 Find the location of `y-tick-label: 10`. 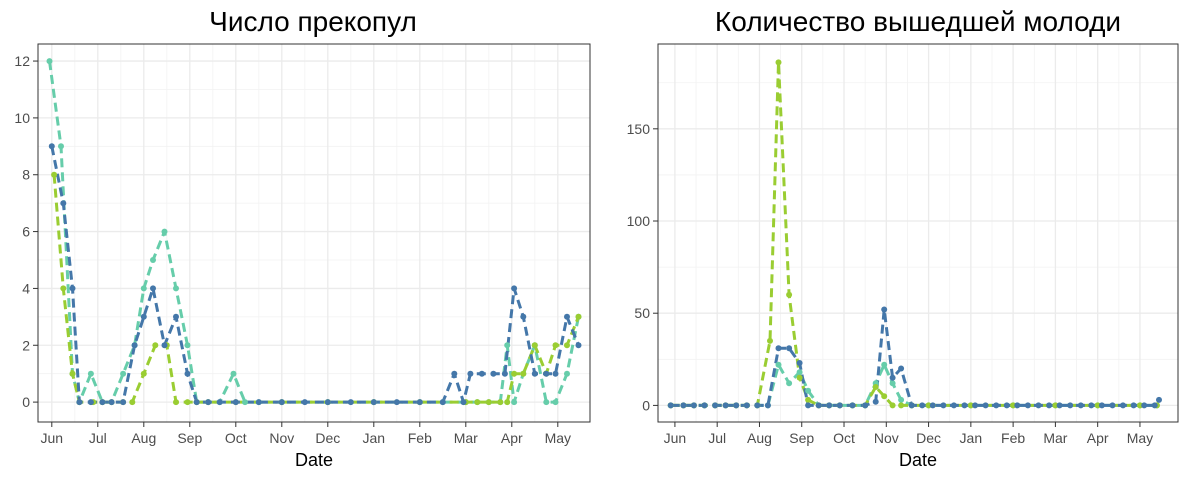

y-tick-label: 10 is located at coordinates (22, 118).